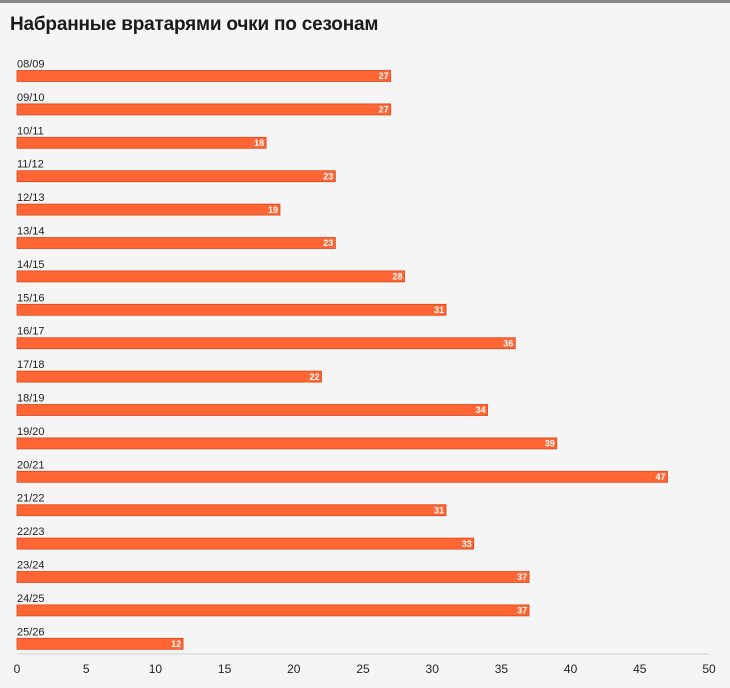  Describe the element at coordinates (31, 265) in the screenshot. I see `category-label: 14/15` at that location.